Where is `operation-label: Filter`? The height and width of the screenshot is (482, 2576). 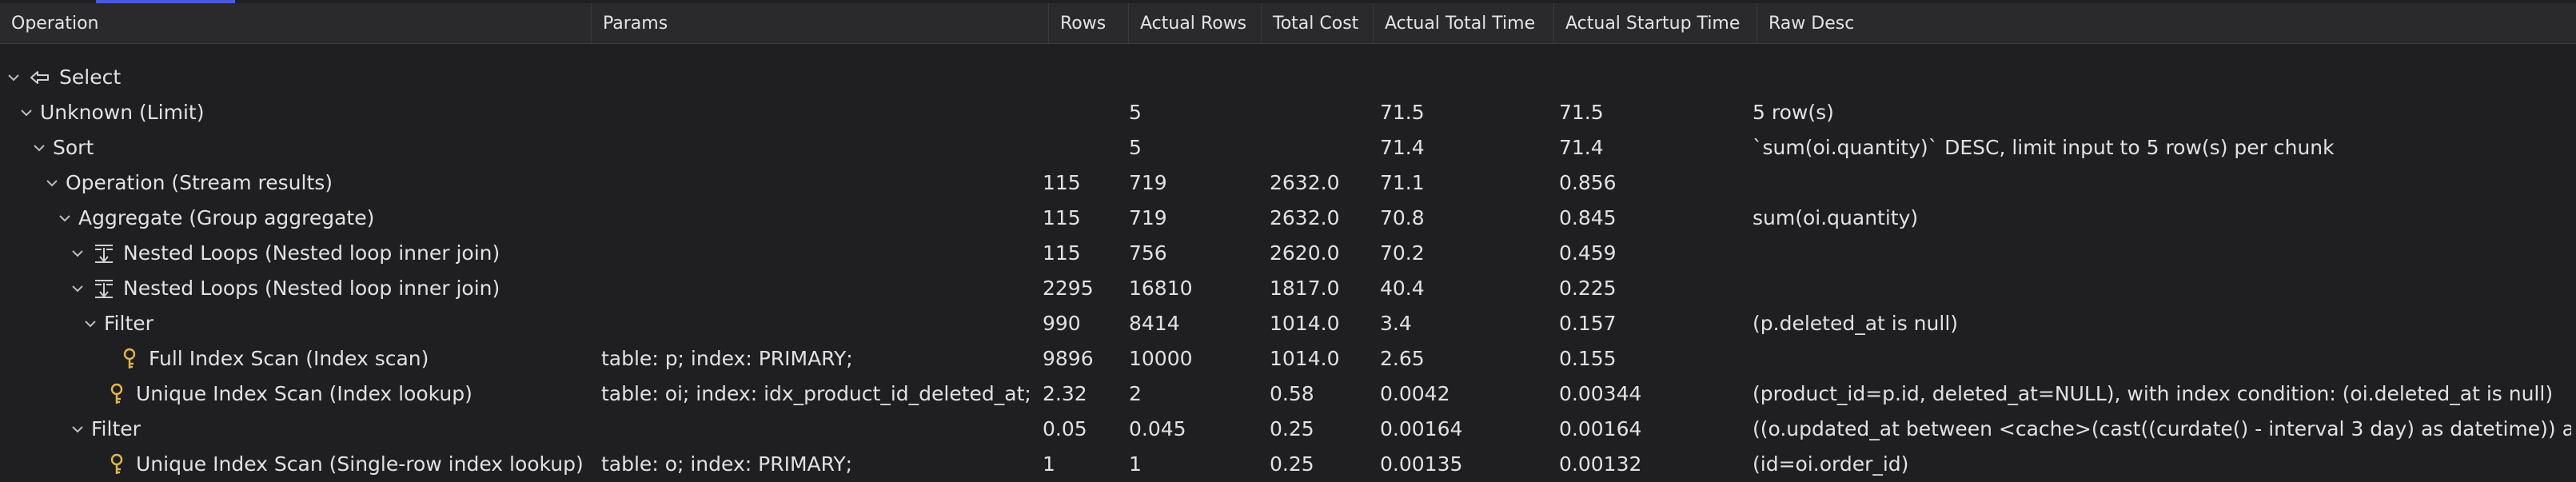 operation-label: Filter is located at coordinates (116, 428).